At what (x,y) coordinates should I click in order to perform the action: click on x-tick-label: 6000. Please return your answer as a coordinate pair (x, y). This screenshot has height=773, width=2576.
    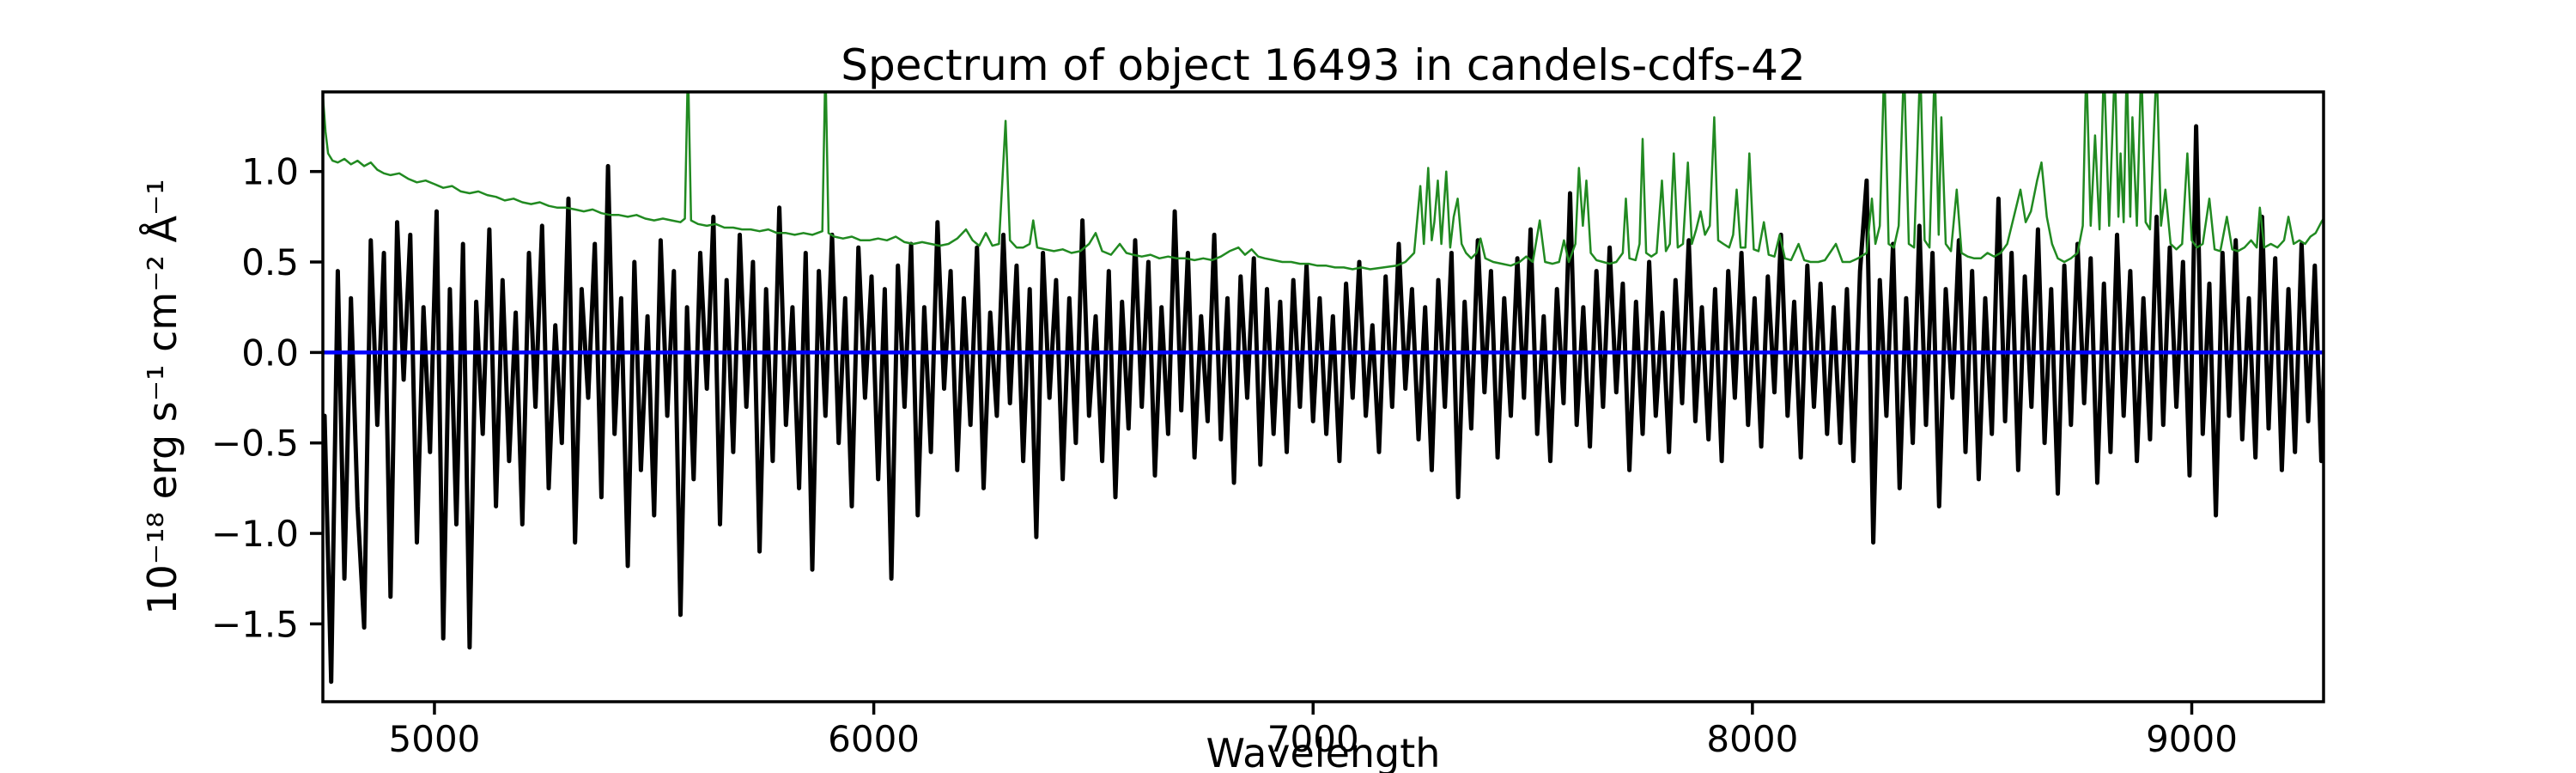
    Looking at the image, I should click on (874, 739).